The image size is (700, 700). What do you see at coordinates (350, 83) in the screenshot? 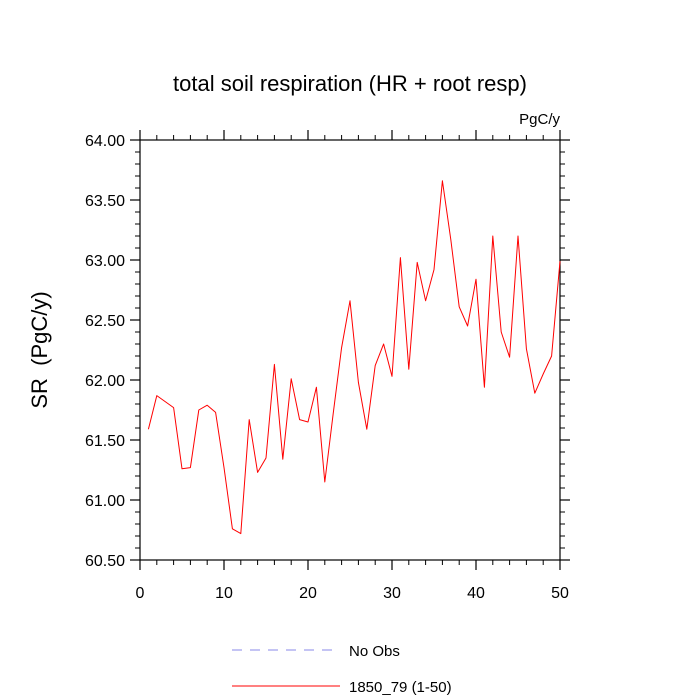
I see `chart-title: total soil respiration (HR + root resp)` at bounding box center [350, 83].